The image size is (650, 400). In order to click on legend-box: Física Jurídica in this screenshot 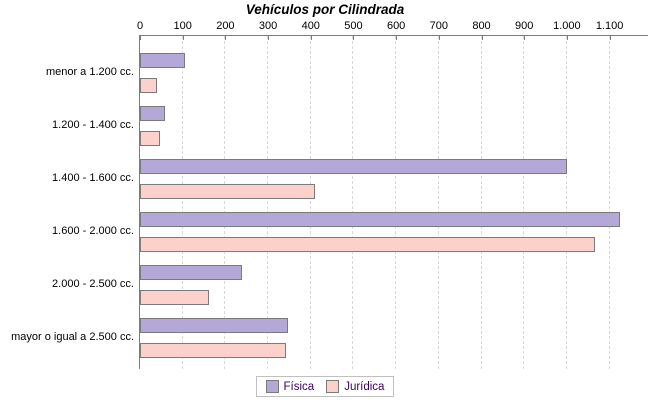, I will do `click(325, 386)`.